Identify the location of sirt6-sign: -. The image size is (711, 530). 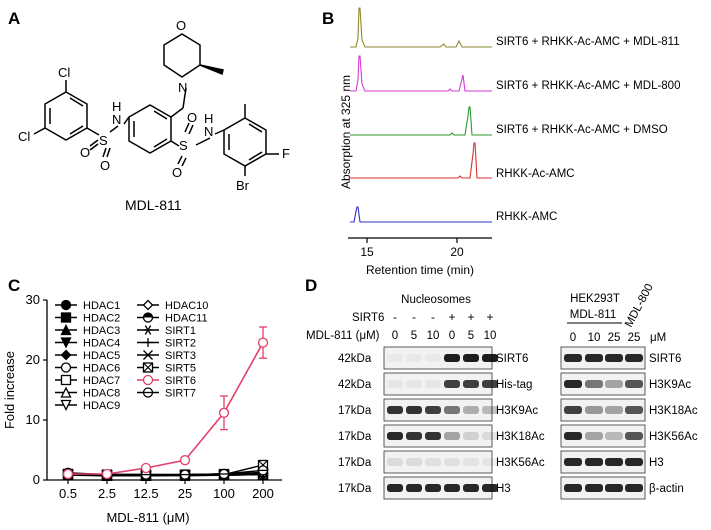
(414, 317).